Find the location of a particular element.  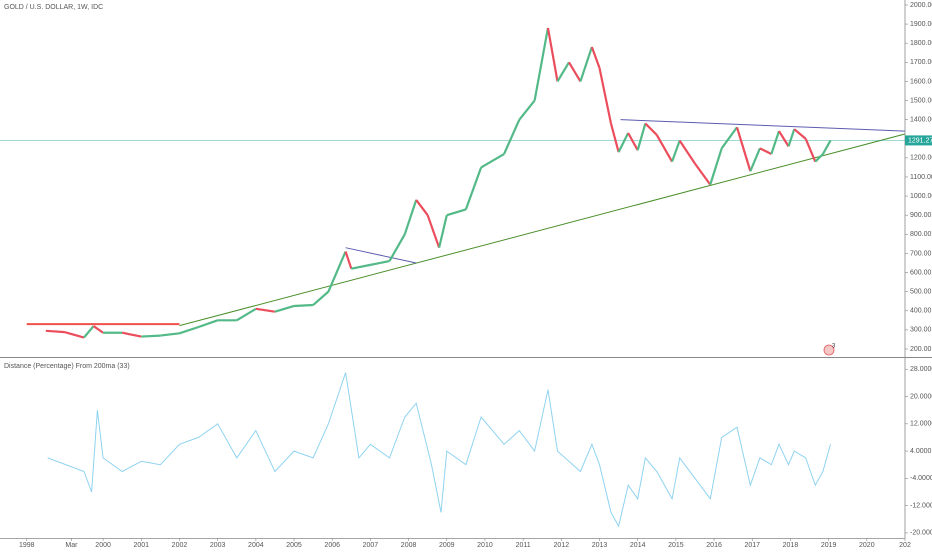

y-tick-label: 300.00 is located at coordinates (921, 330).